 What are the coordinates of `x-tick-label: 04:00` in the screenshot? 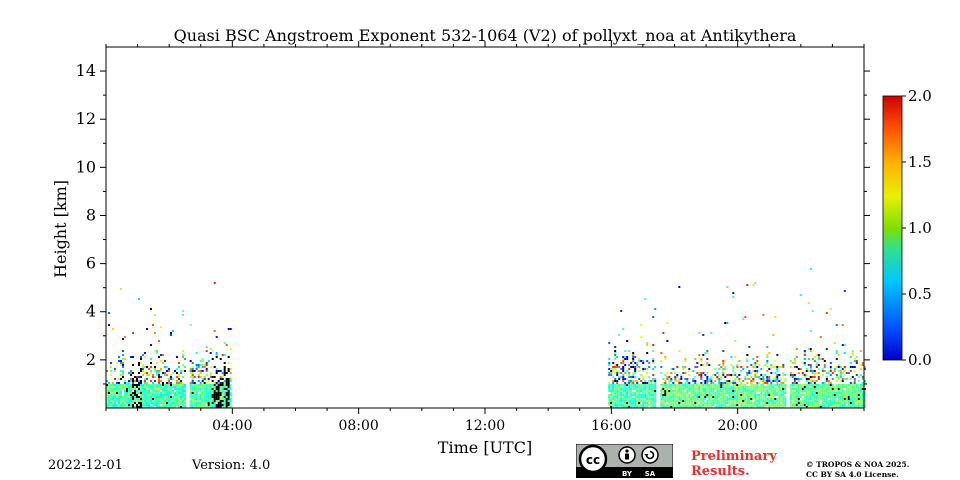 It's located at (232, 426).